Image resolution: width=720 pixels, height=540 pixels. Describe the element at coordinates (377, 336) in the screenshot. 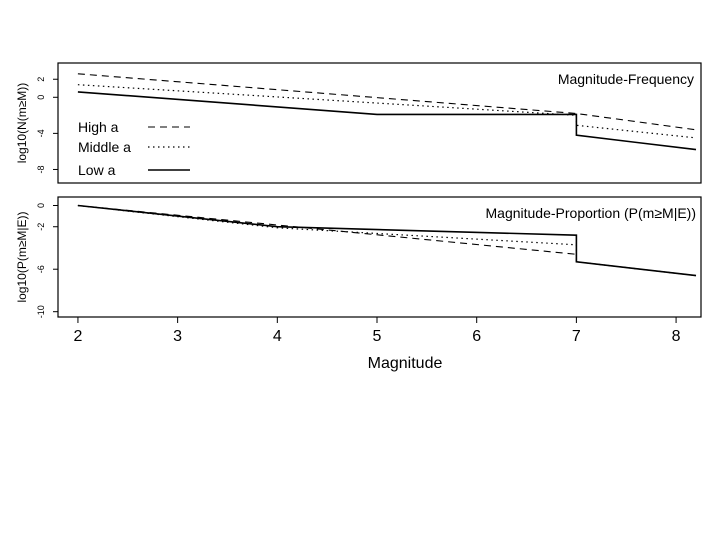

I see `x-tick-label: 5` at that location.